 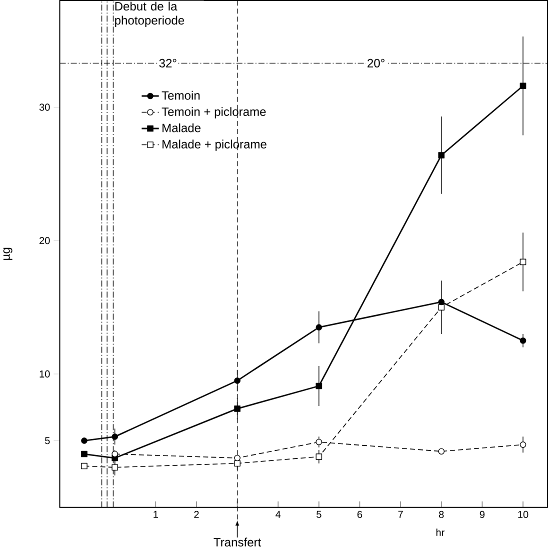 What do you see at coordinates (196, 514) in the screenshot?
I see `x-tick-label: 2` at bounding box center [196, 514].